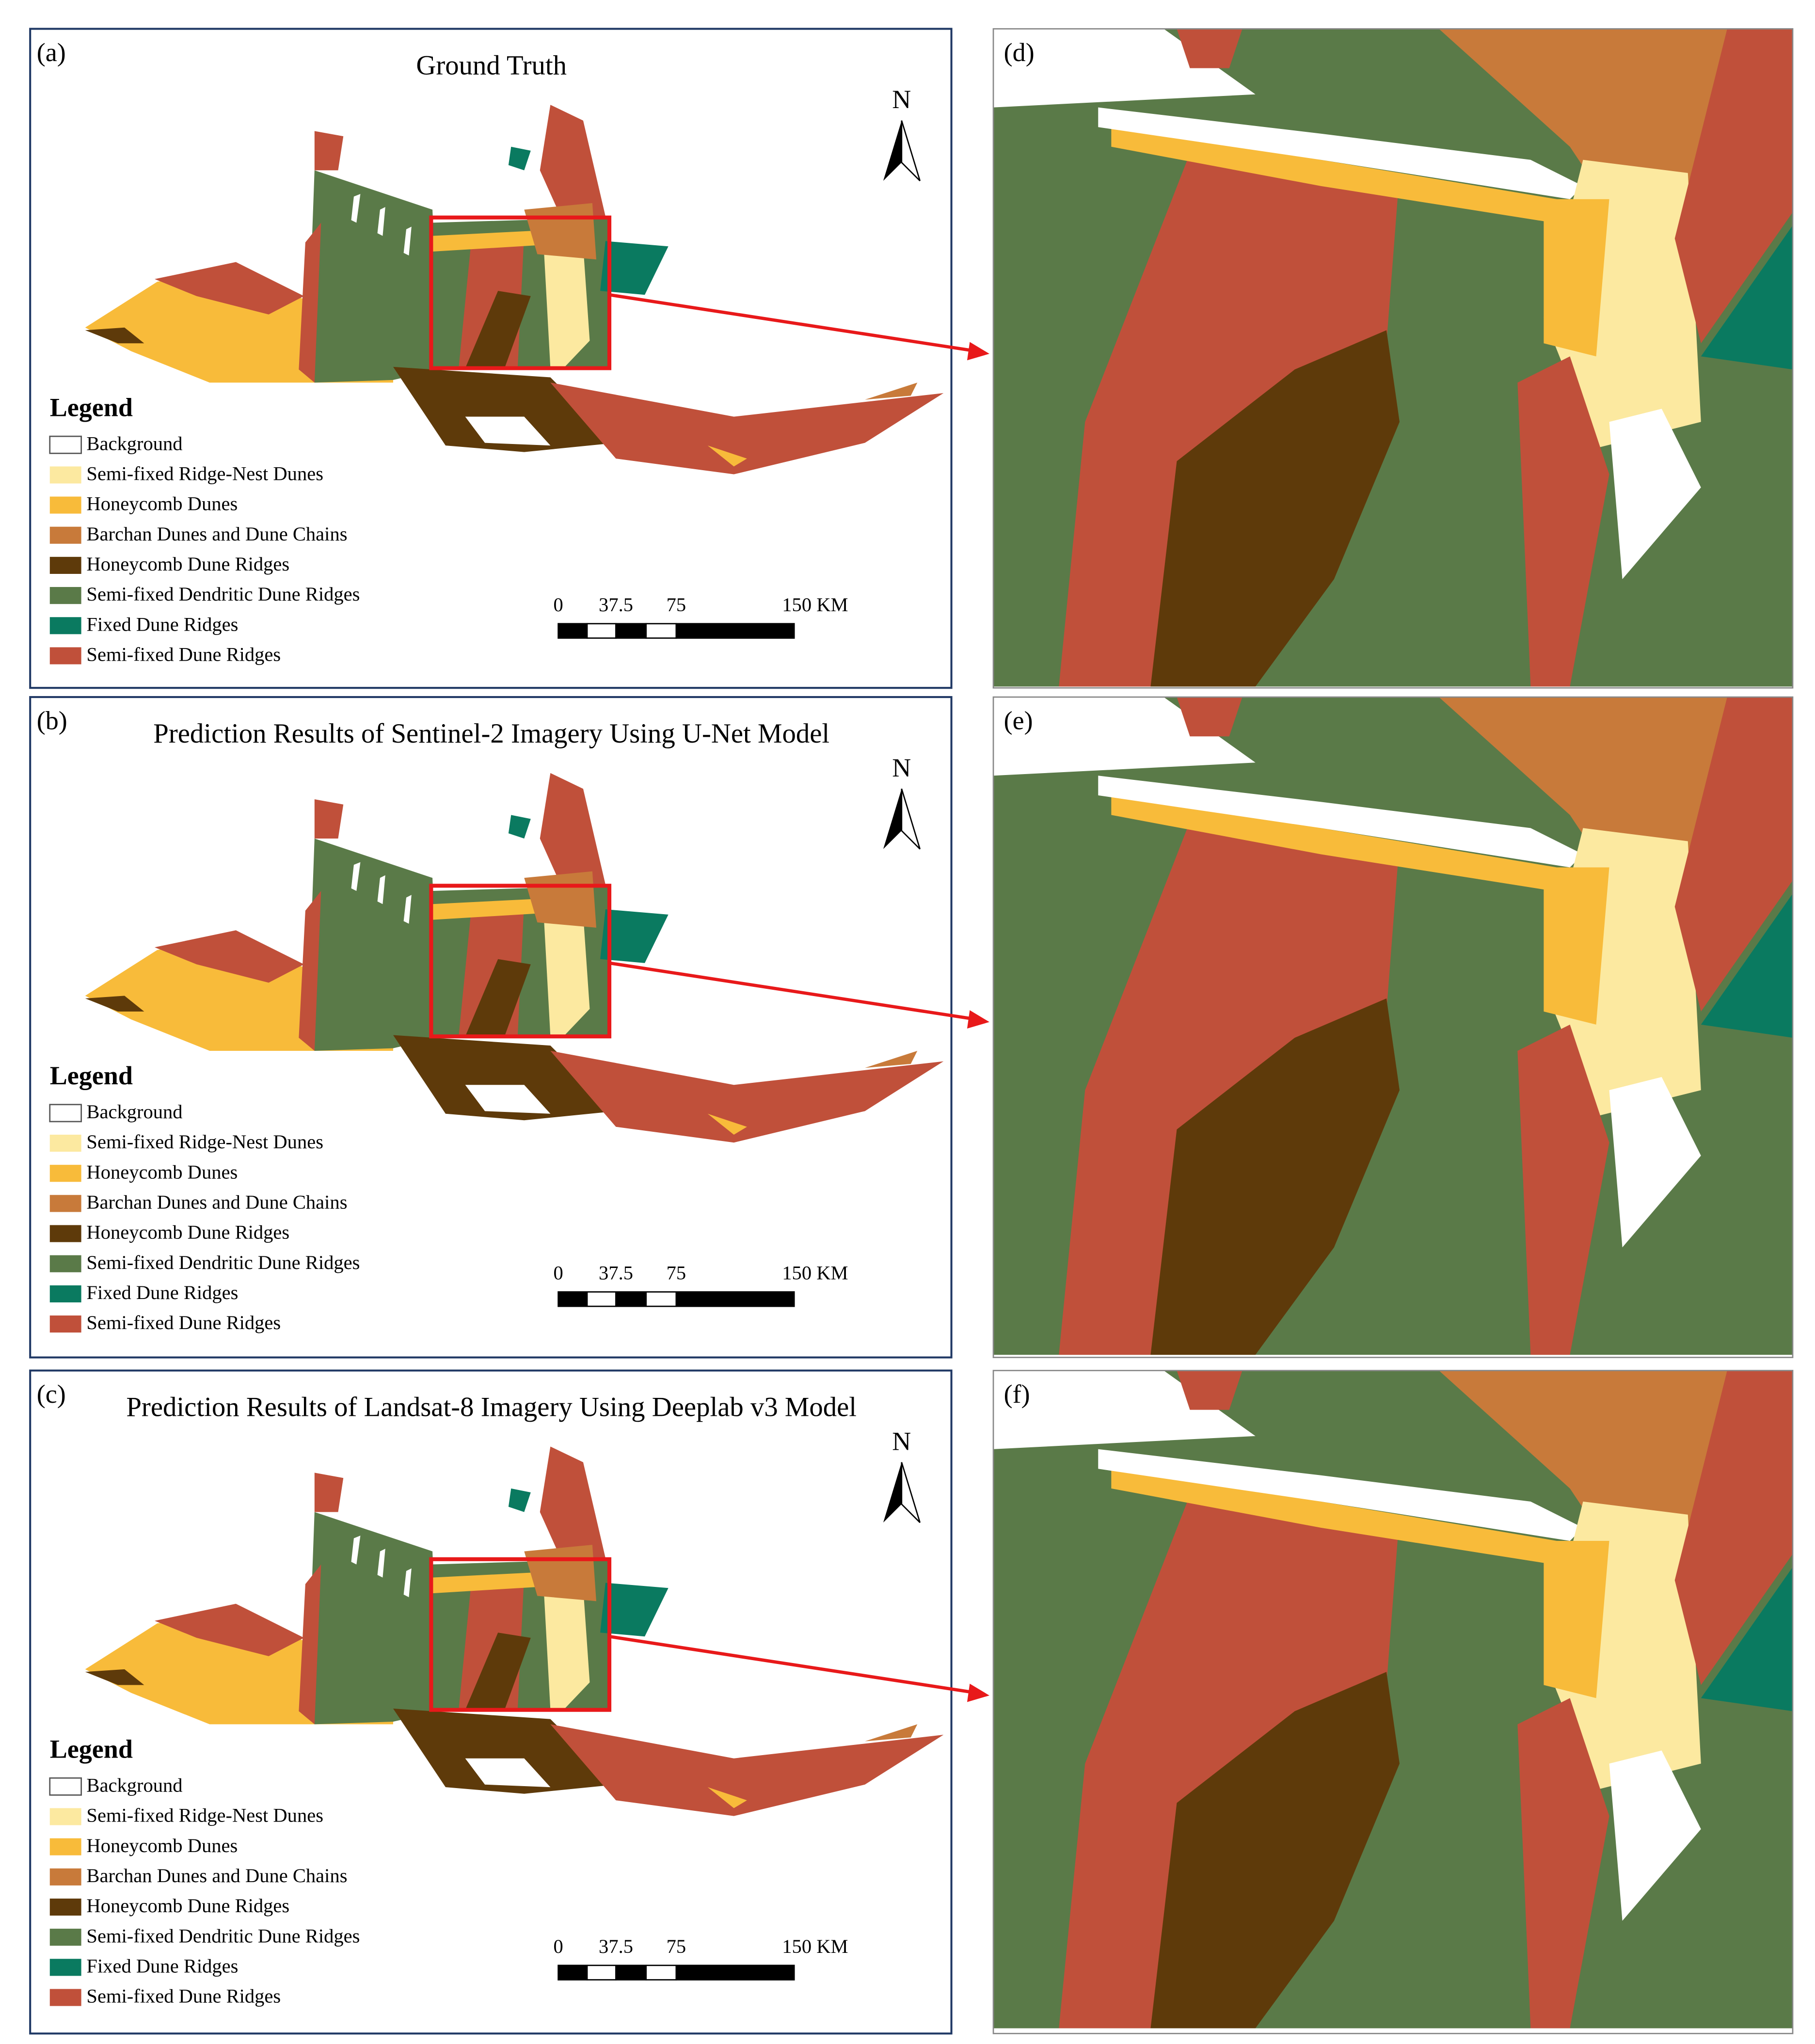 Image resolution: width=1815 pixels, height=2044 pixels. I want to click on zoom-panel: (e), so click(1393, 1027).